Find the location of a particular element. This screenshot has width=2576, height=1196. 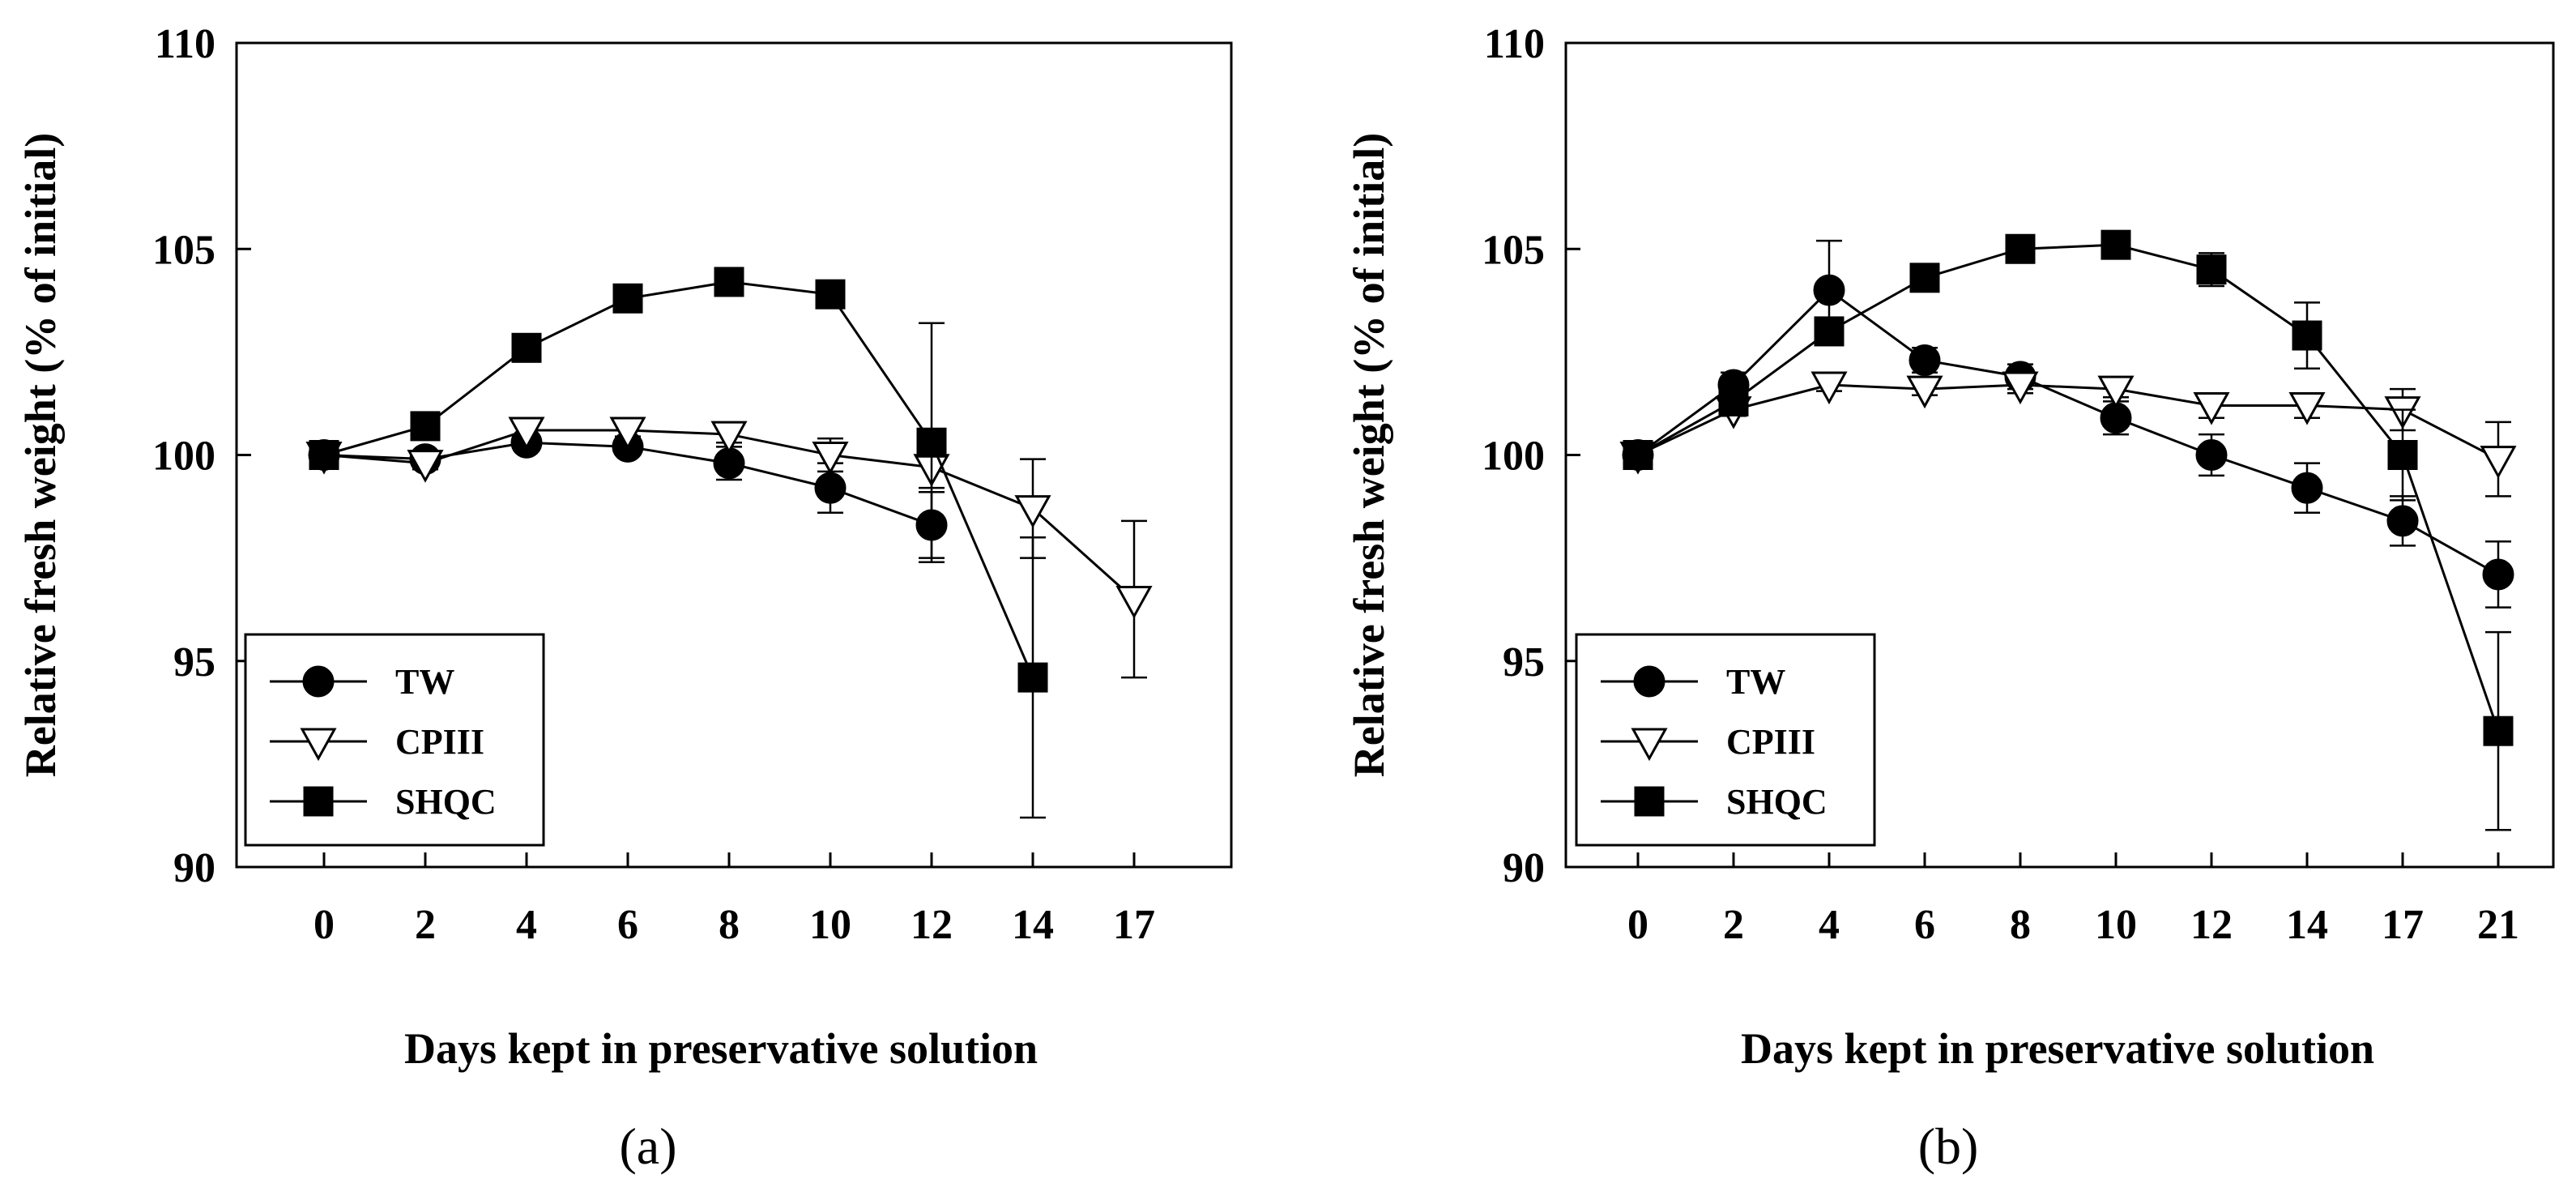

panel-label: (b) is located at coordinates (1949, 1146).